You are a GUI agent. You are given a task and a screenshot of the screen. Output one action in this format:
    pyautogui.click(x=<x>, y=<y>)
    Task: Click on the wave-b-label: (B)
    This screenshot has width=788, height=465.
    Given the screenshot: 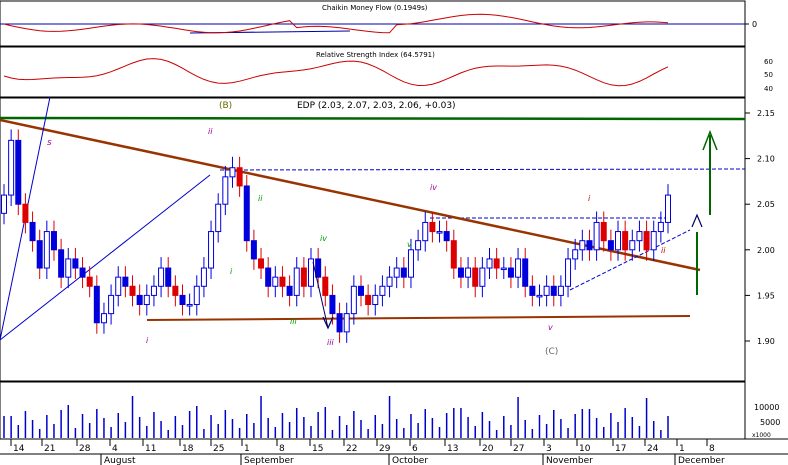 What is the action you would take?
    pyautogui.click(x=225, y=106)
    